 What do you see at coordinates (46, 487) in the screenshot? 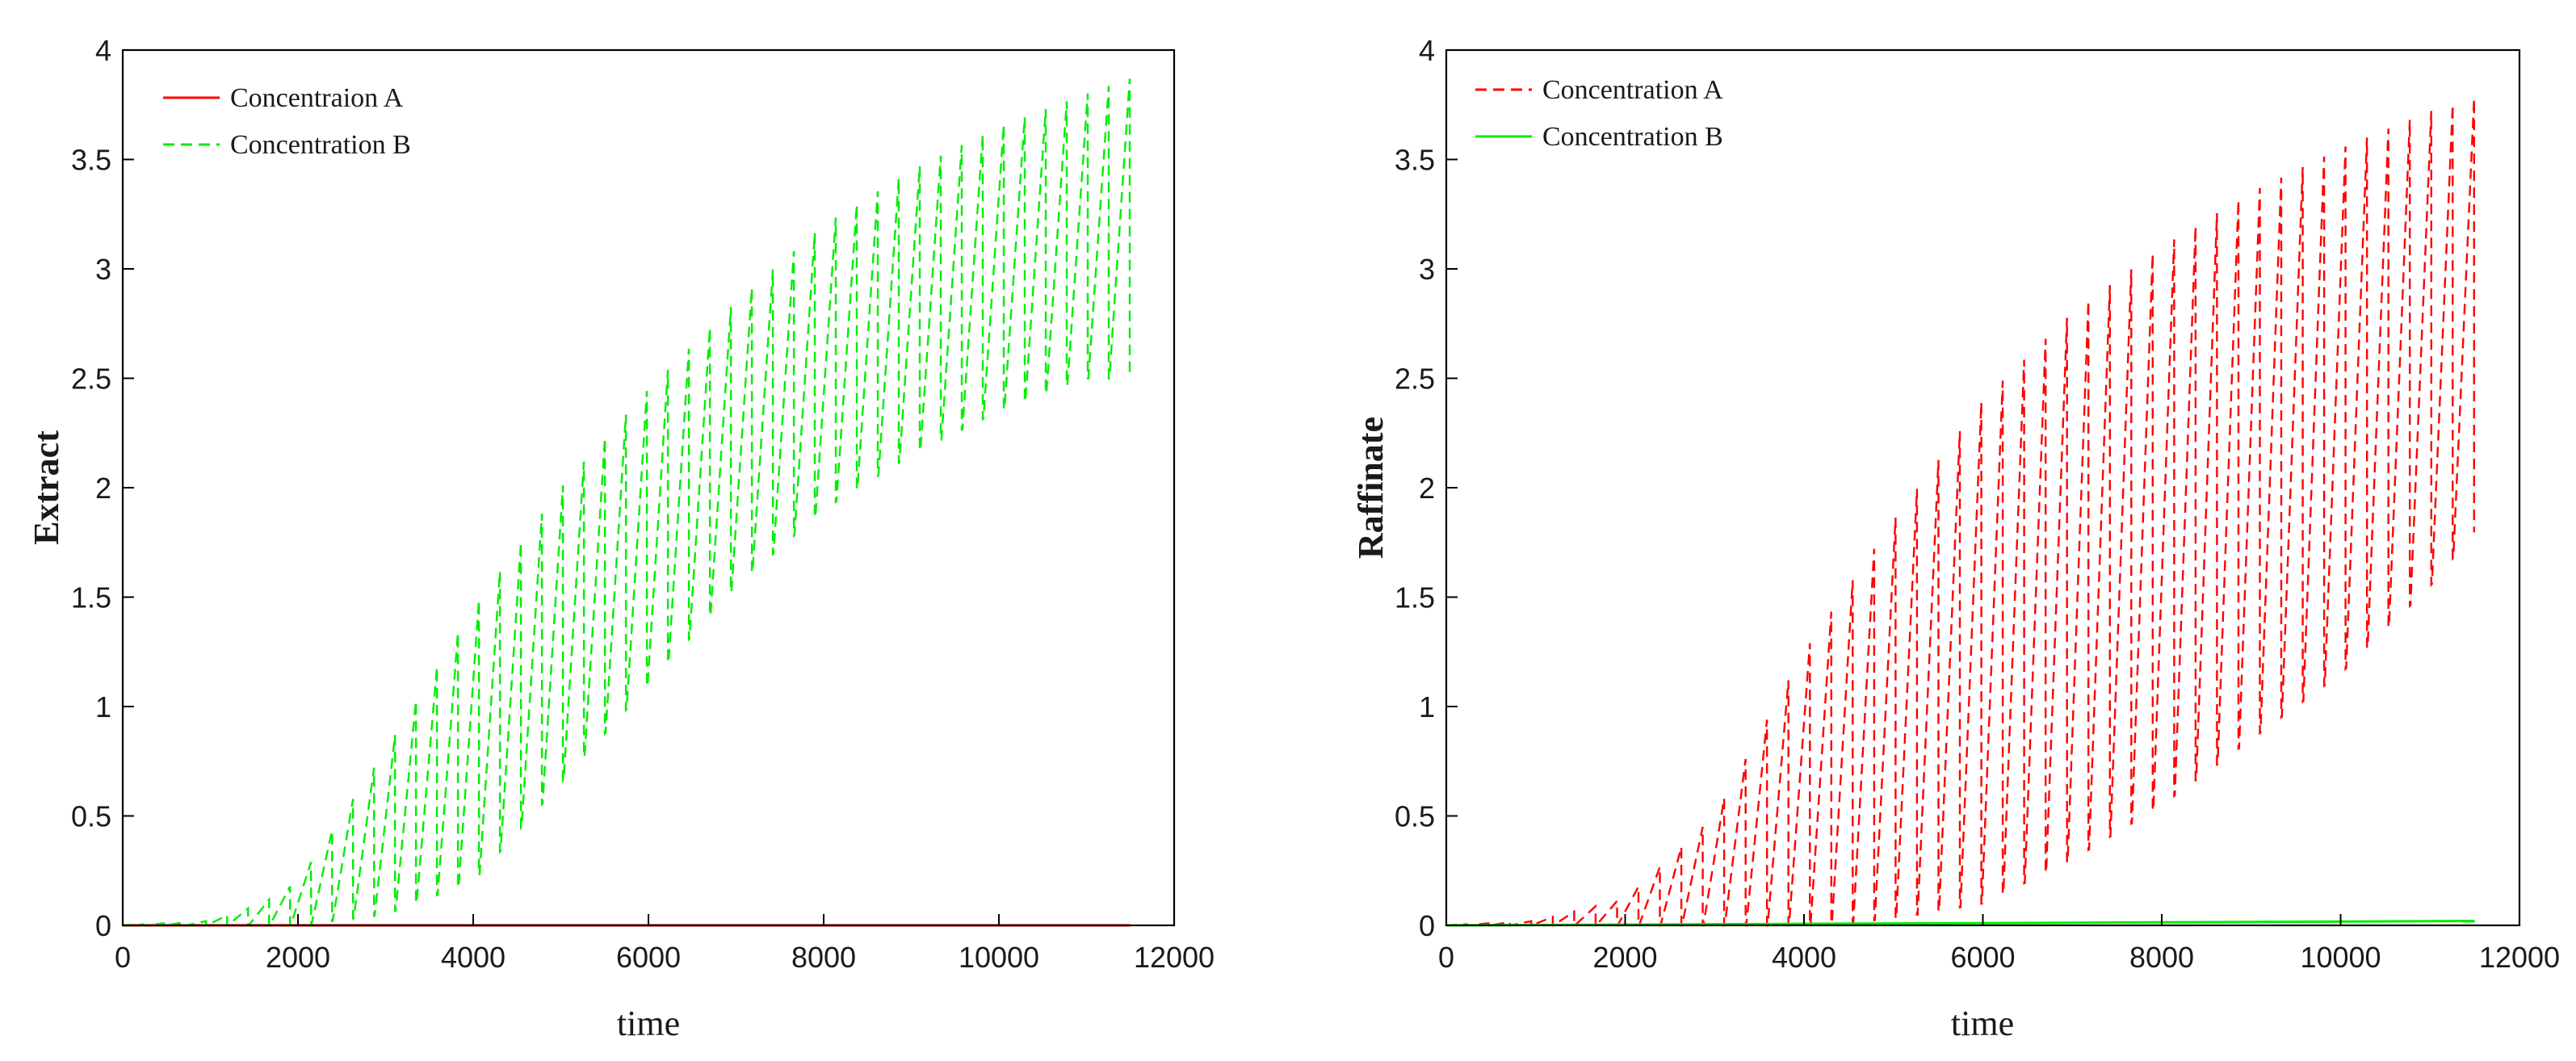
I see `y-axis-label: Extract` at bounding box center [46, 487].